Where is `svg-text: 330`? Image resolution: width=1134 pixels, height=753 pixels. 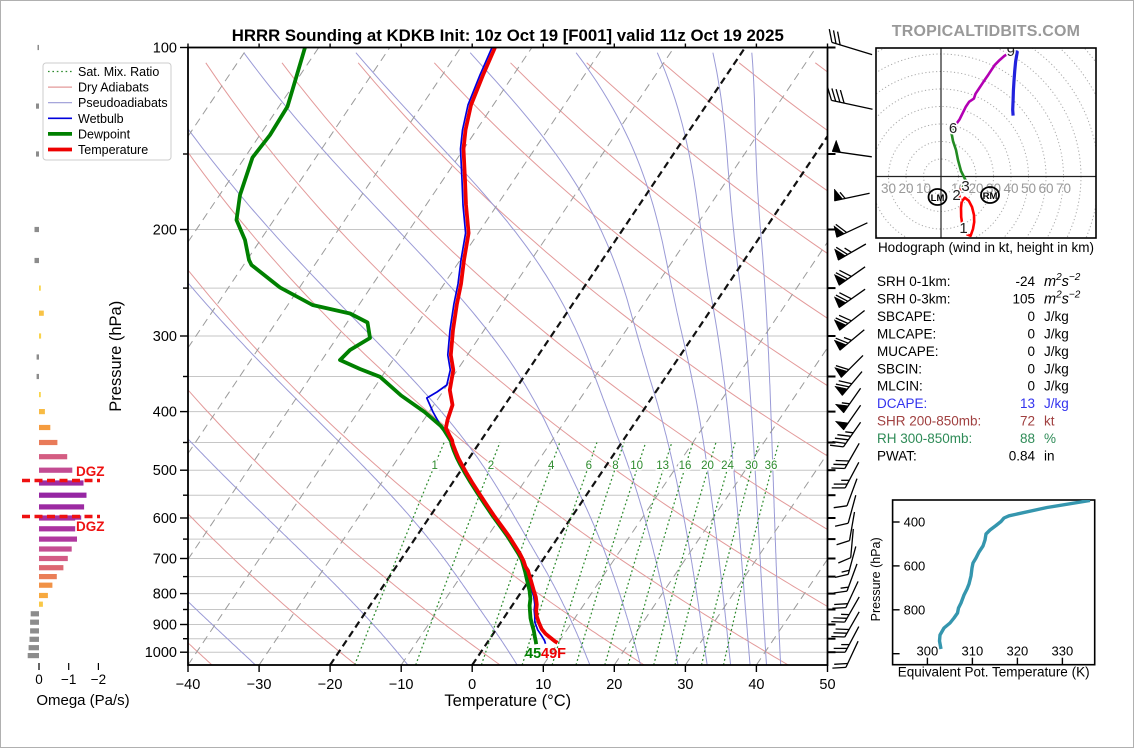 svg-text: 330 is located at coordinates (1063, 651).